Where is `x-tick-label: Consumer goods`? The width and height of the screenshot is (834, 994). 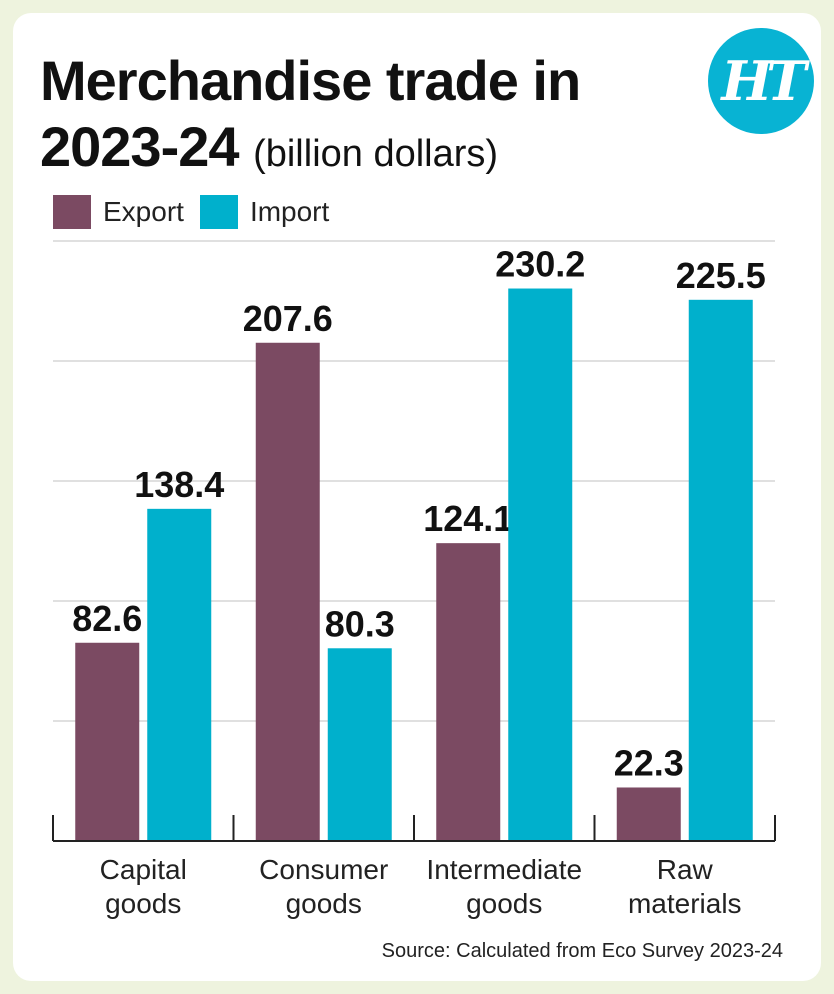 x-tick-label: Consumer goods is located at coordinates (324, 886).